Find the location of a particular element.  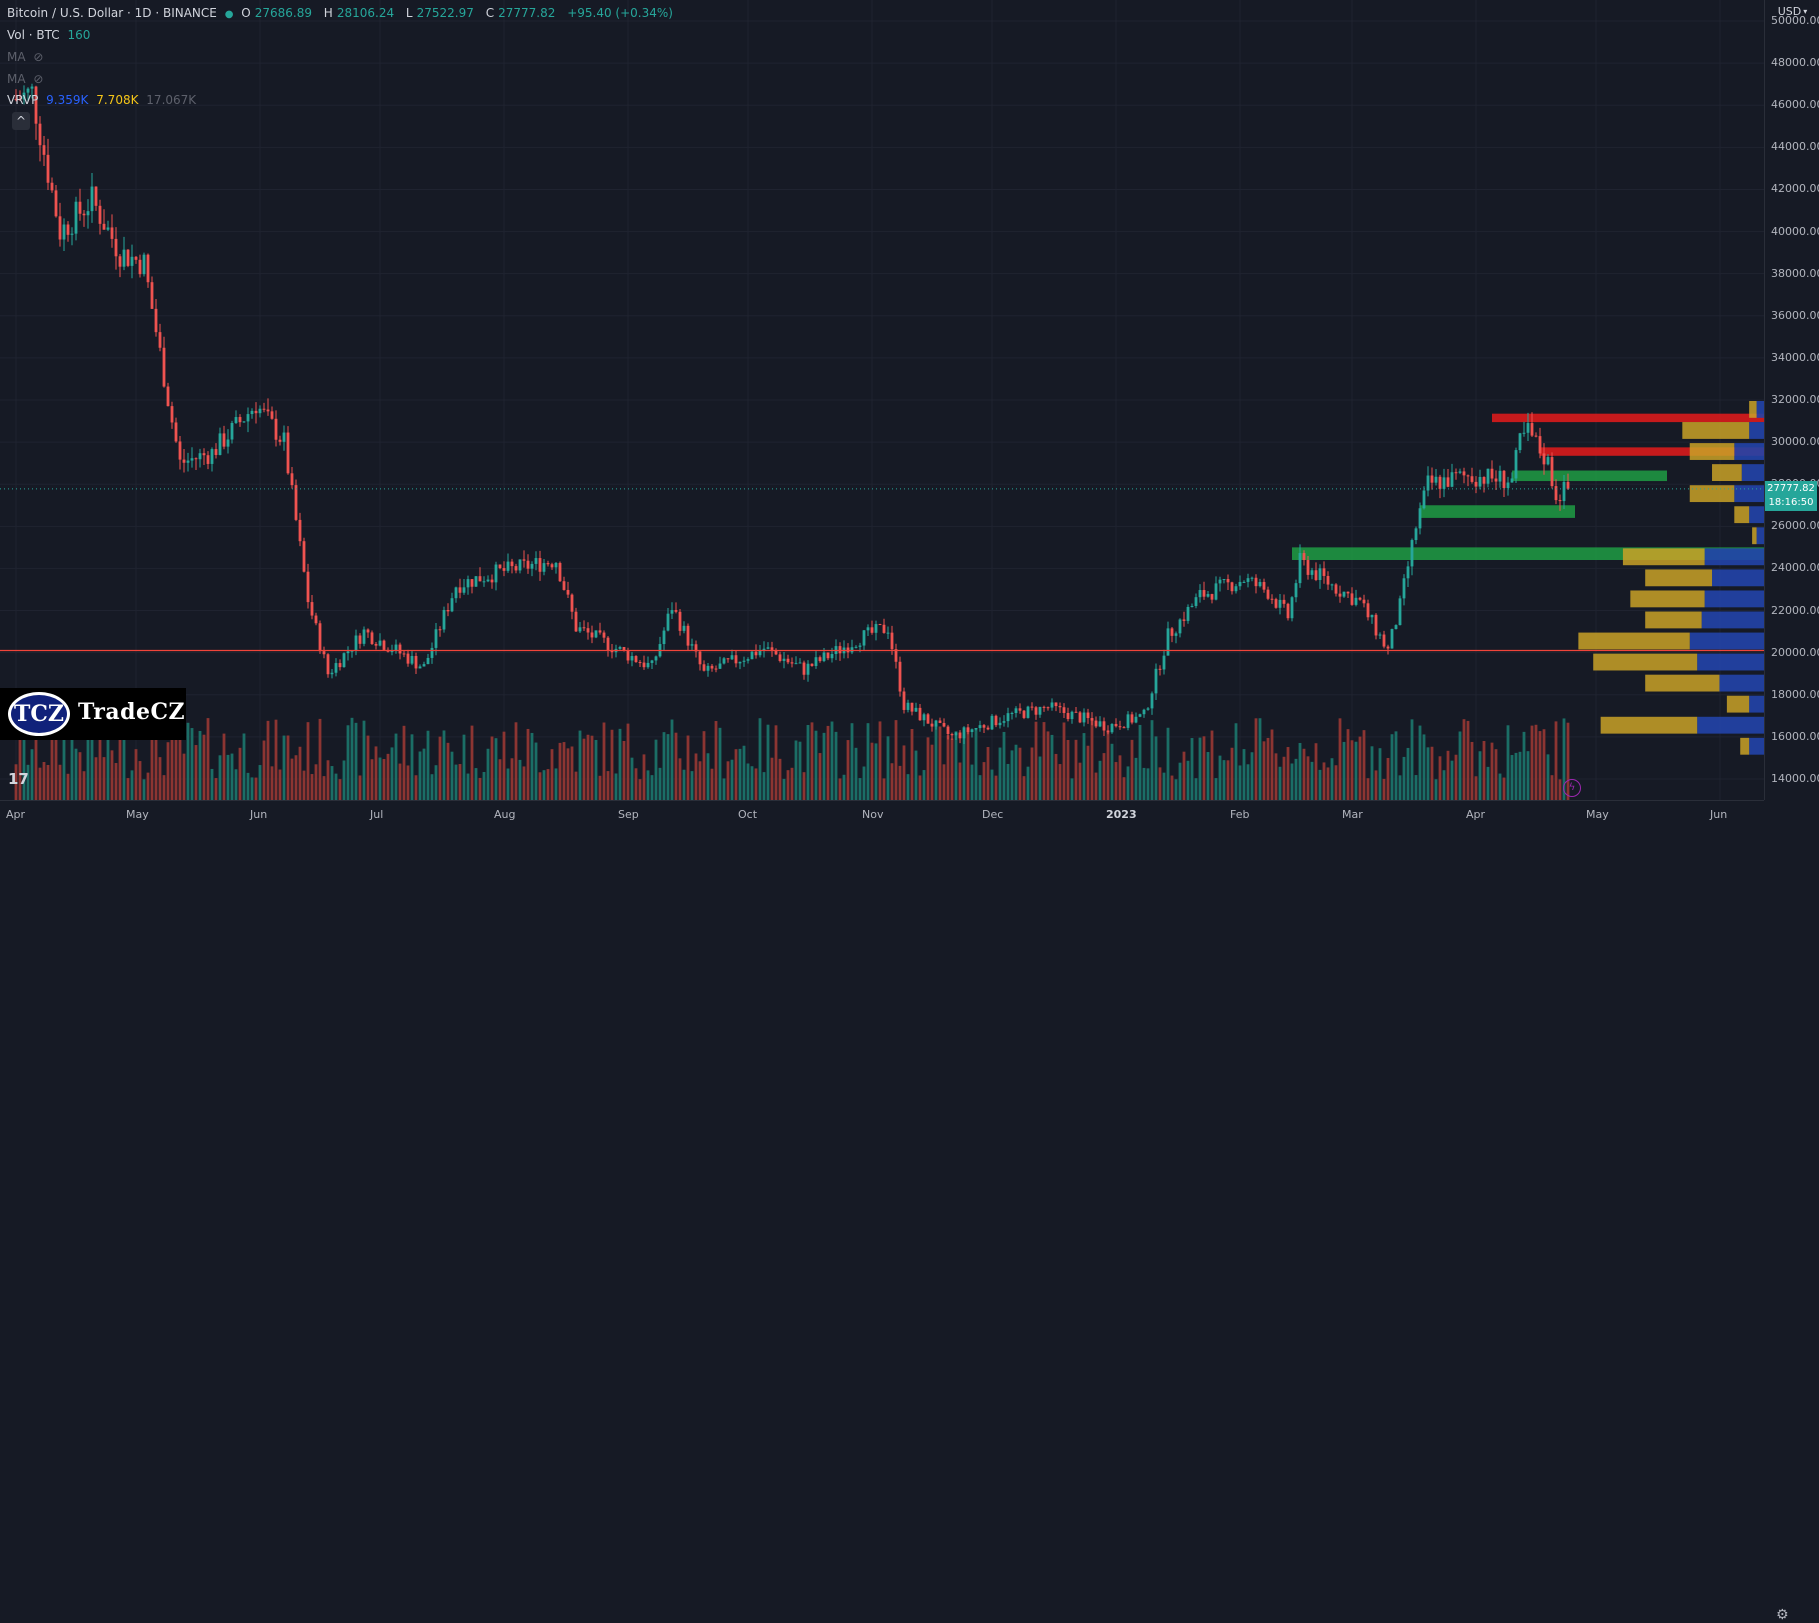

gear-icon: ⚙ is located at coordinates (1782, 1615).